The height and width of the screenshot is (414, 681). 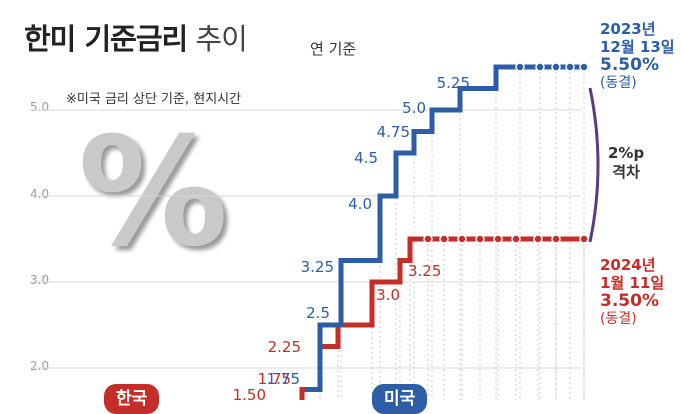 I want to click on chart-title: 한미 기준금리 추이, so click(x=136, y=37).